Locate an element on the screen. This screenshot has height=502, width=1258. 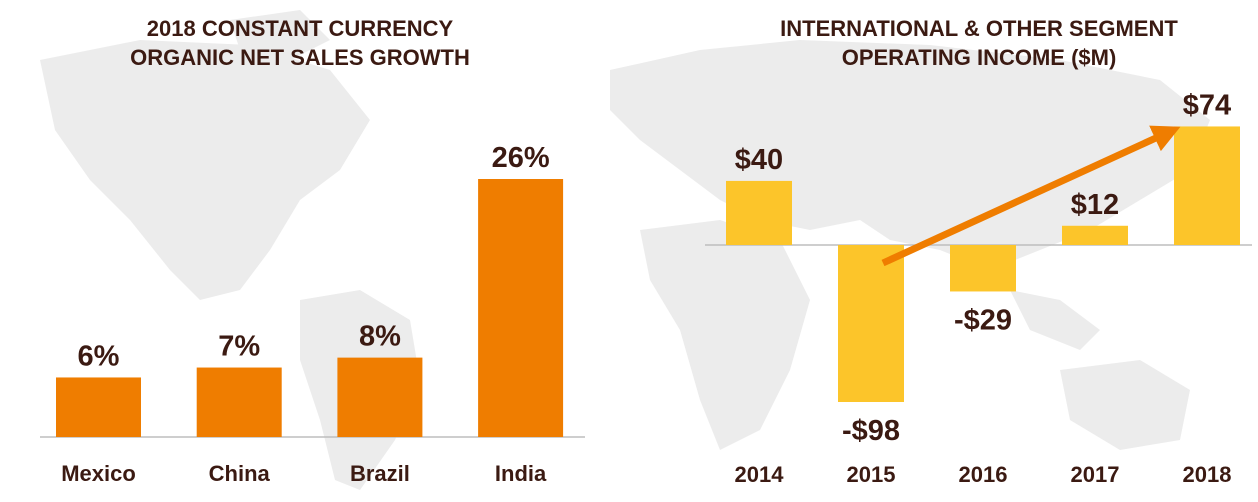
value-label-2018: $74 is located at coordinates (1207, 105).